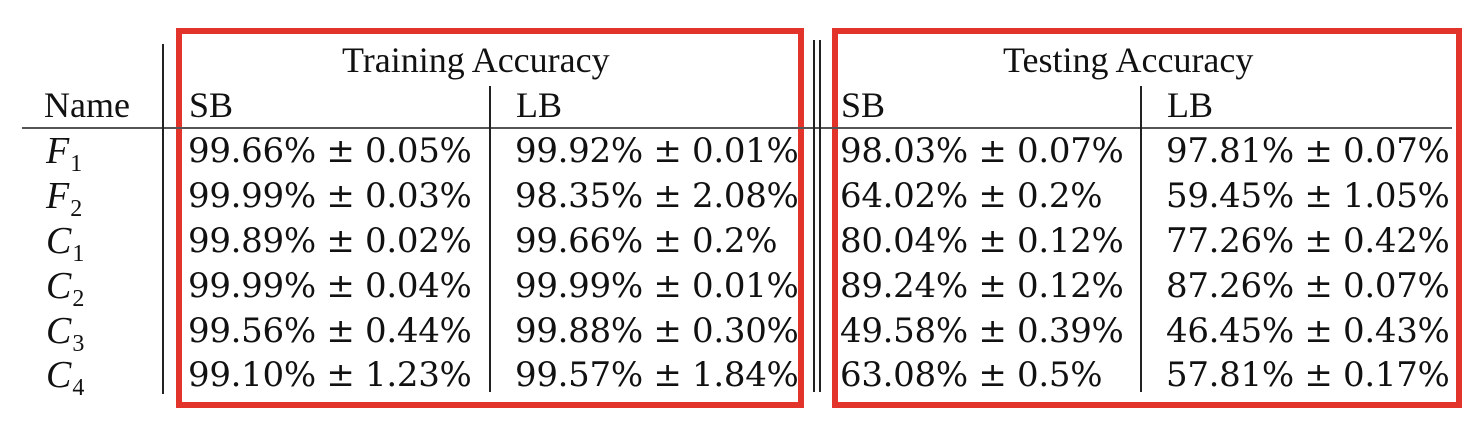 This screenshot has height=422, width=1468. What do you see at coordinates (657, 286) in the screenshot?
I see `cell-train-lb: 99.99% ± 0.01%` at bounding box center [657, 286].